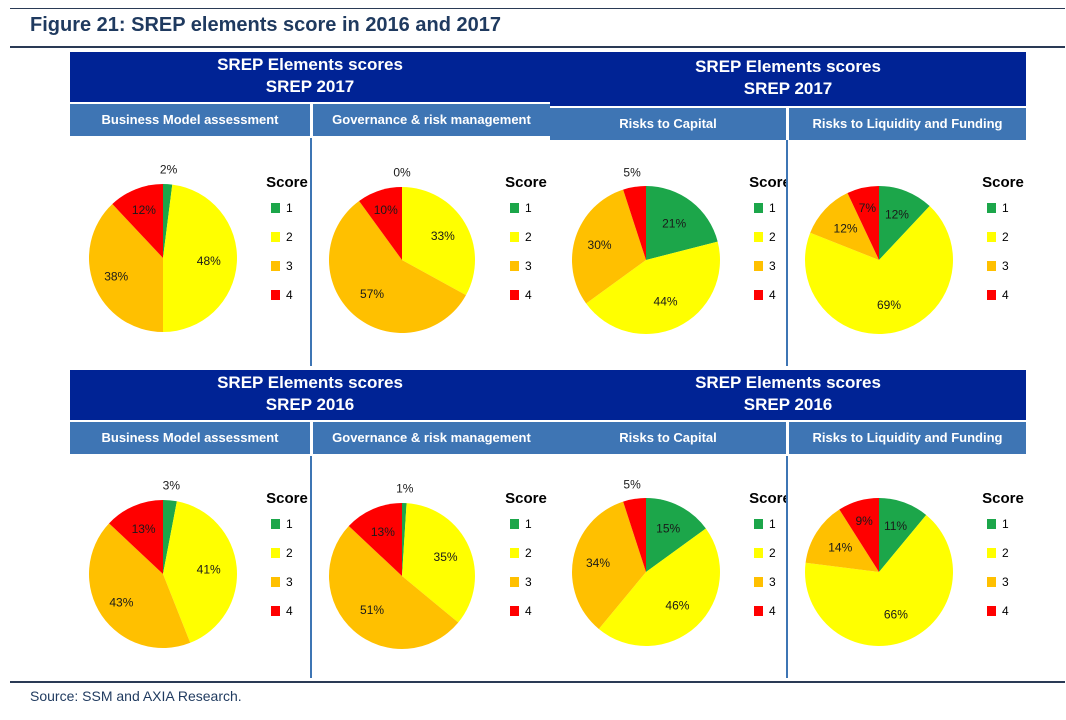 The image size is (1066, 720). What do you see at coordinates (144, 210) in the screenshot?
I see `pie-label-score-4: 12%` at bounding box center [144, 210].